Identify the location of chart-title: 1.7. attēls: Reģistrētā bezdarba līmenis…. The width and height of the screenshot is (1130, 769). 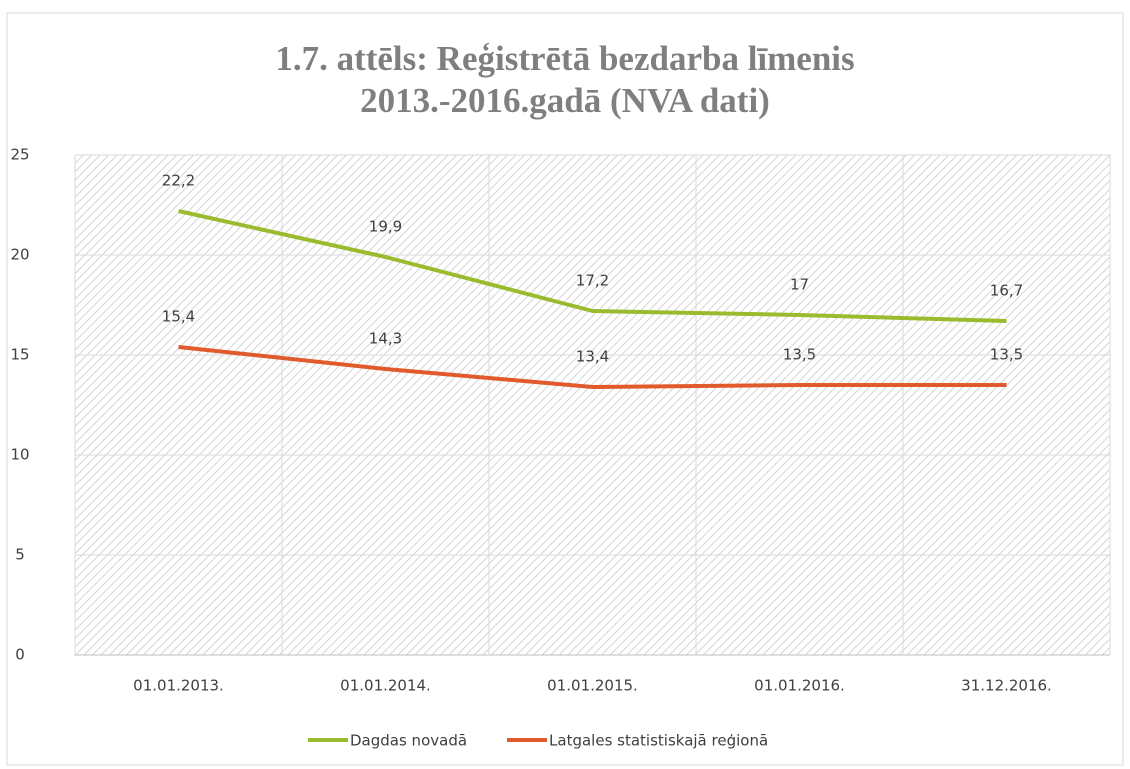
(565, 79).